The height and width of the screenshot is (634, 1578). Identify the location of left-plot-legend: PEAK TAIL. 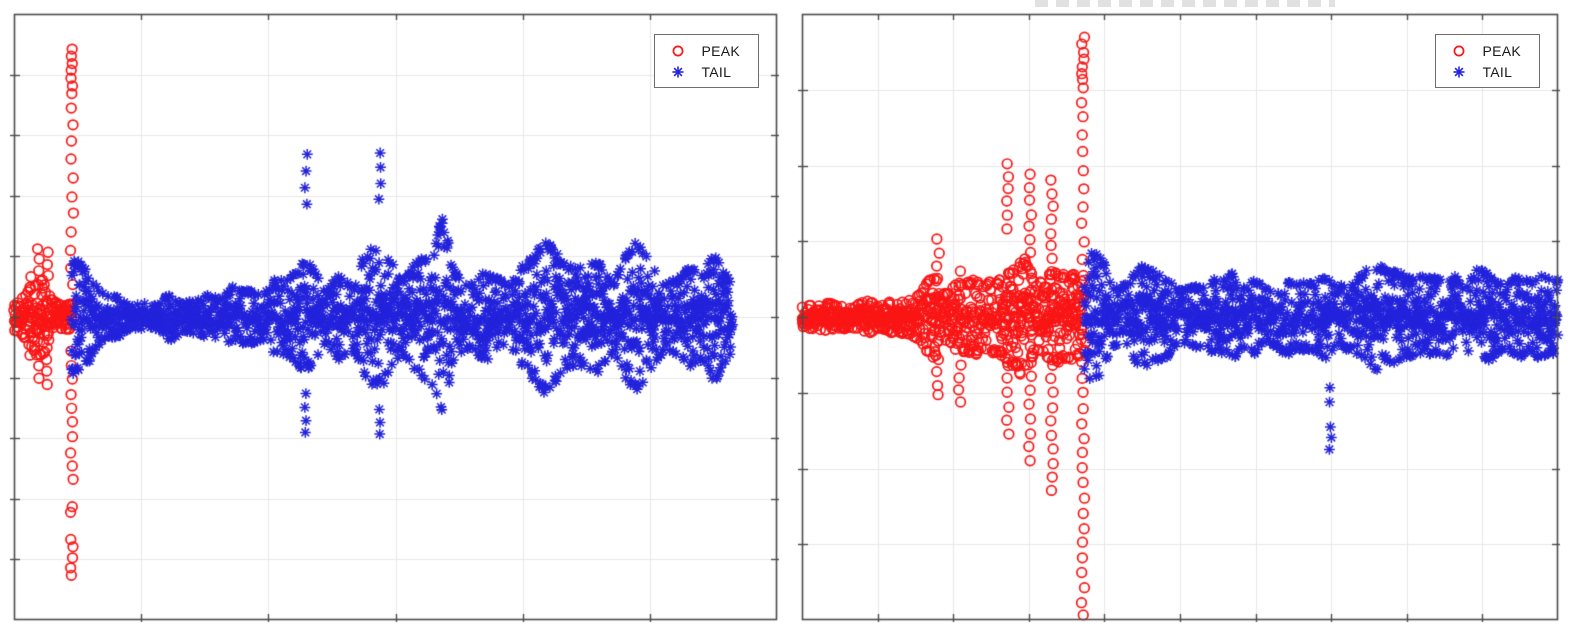
(706, 61).